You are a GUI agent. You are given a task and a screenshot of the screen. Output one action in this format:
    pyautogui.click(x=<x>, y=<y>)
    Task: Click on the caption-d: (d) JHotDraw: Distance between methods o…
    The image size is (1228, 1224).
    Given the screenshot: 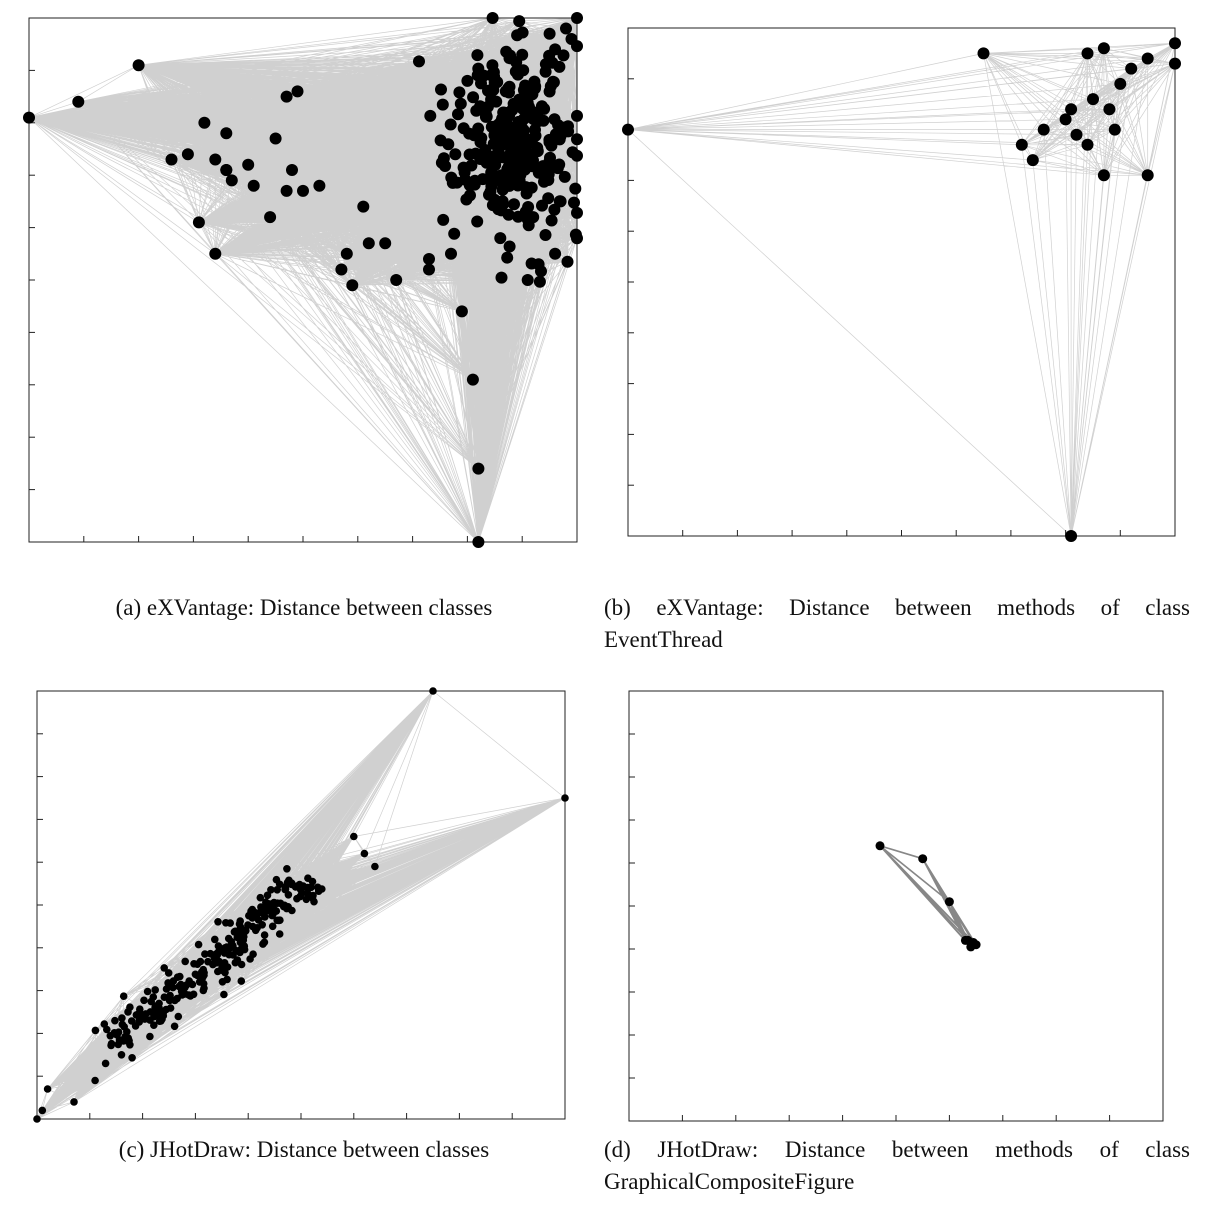 What is the action you would take?
    pyautogui.click(x=897, y=1165)
    